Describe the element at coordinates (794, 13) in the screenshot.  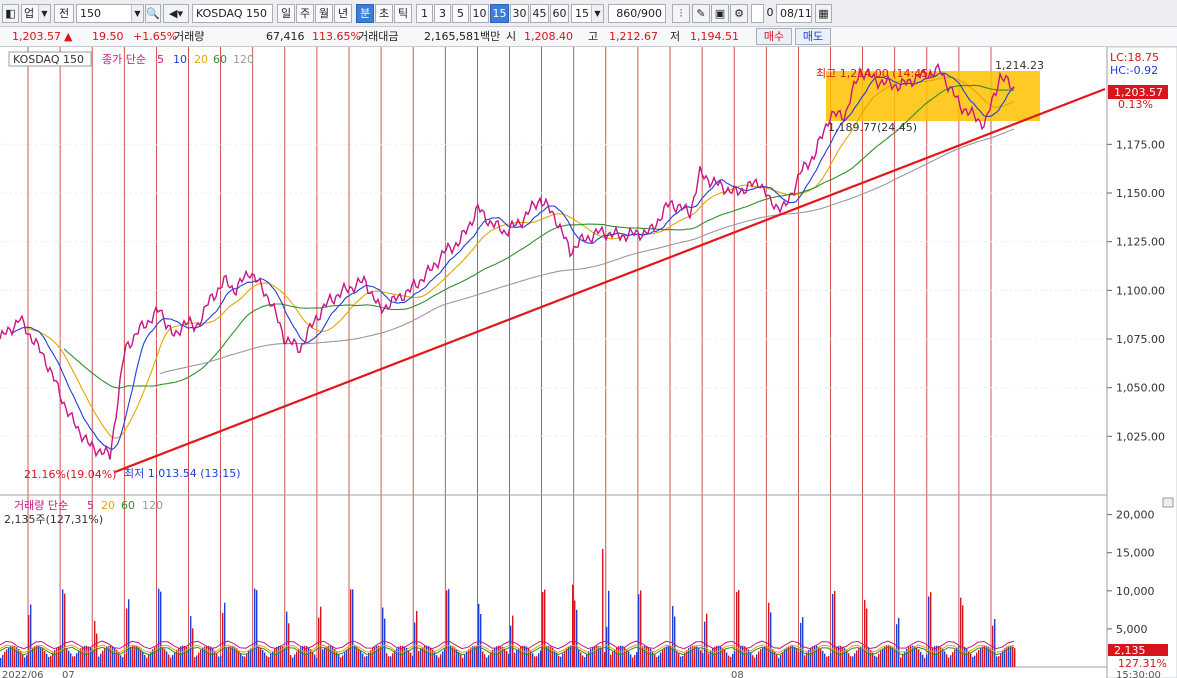
I see `date-field: 08/11` at that location.